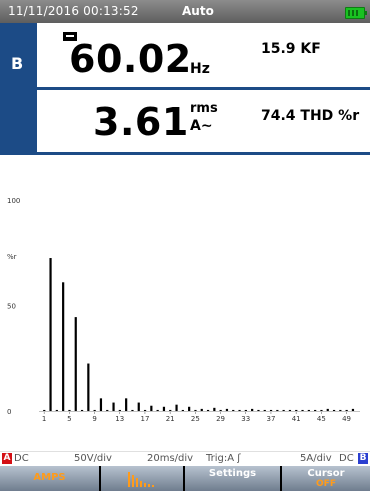  Describe the element at coordinates (346, 419) in the screenshot. I see `x-tick-label: 49` at that location.